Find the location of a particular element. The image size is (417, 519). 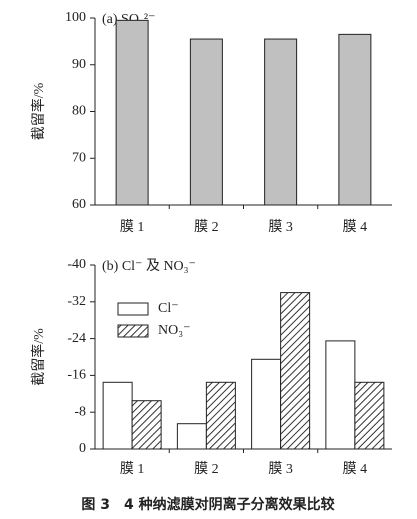

y-tick-label: -32 is located at coordinates (76, 301).